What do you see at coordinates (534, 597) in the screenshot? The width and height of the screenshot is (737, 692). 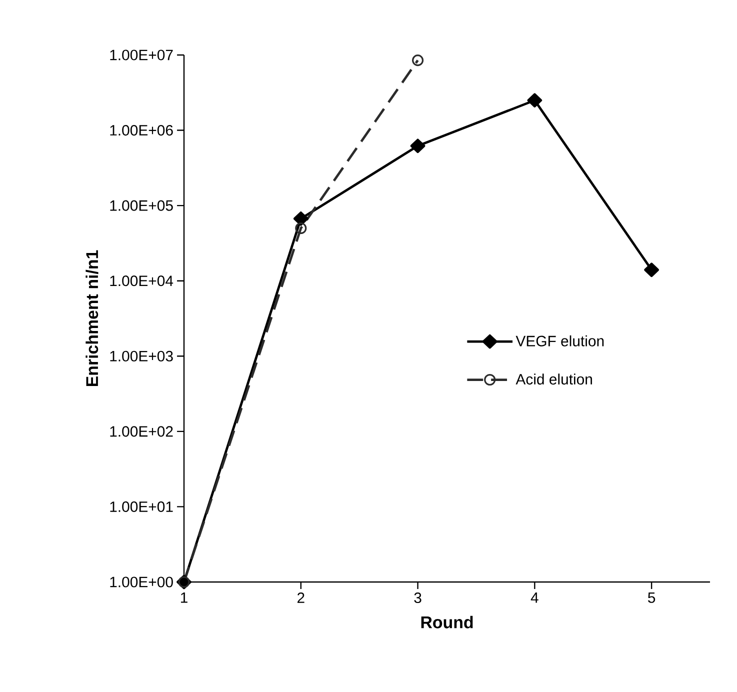 I see `x-tick-label: 4` at bounding box center [534, 597].